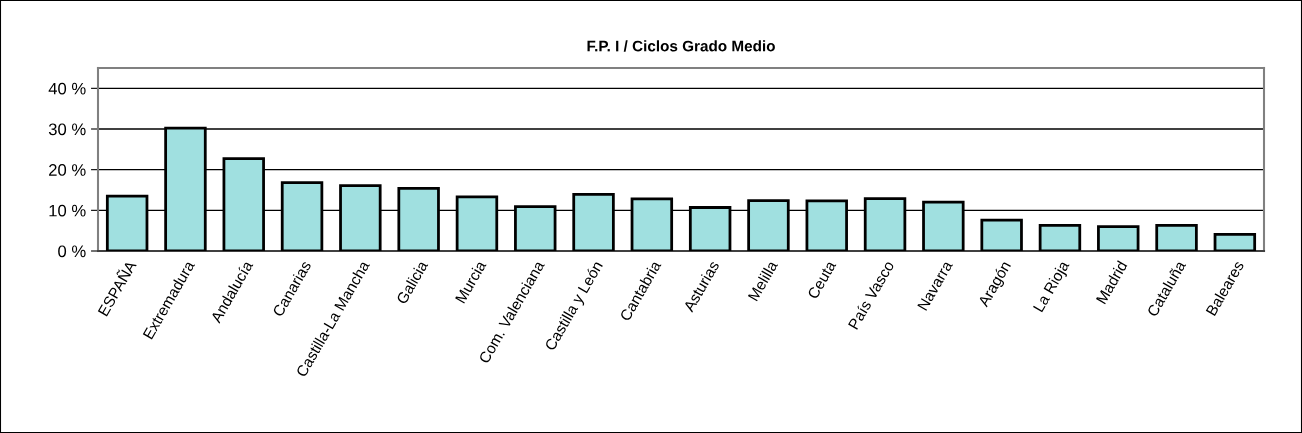 This screenshot has height=433, width=1302. I want to click on chart-title: F.P. I / Ciclos Grado Medio, so click(681, 46).